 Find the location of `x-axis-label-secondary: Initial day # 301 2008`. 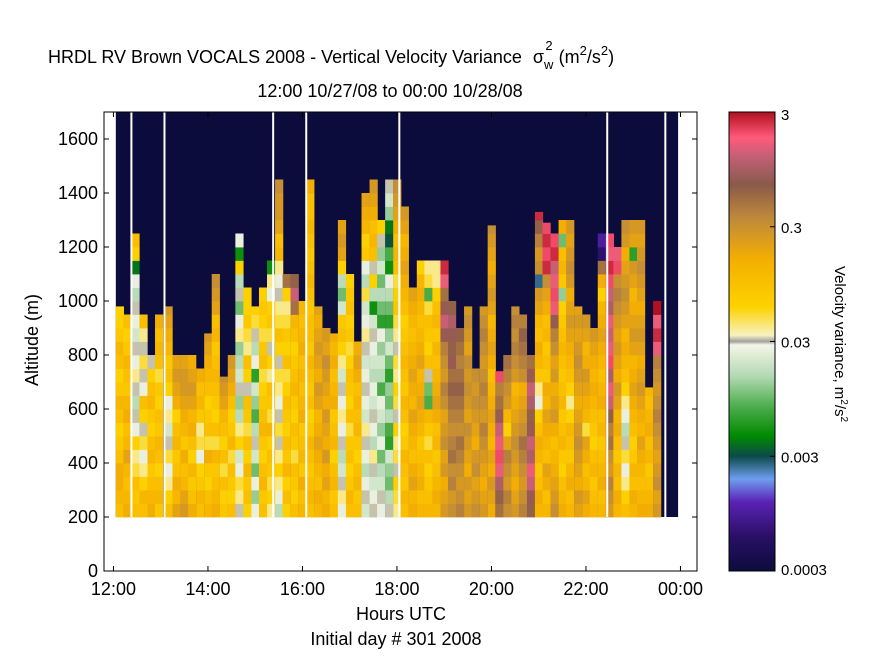

x-axis-label-secondary: Initial day # 301 2008 is located at coordinates (395, 639).